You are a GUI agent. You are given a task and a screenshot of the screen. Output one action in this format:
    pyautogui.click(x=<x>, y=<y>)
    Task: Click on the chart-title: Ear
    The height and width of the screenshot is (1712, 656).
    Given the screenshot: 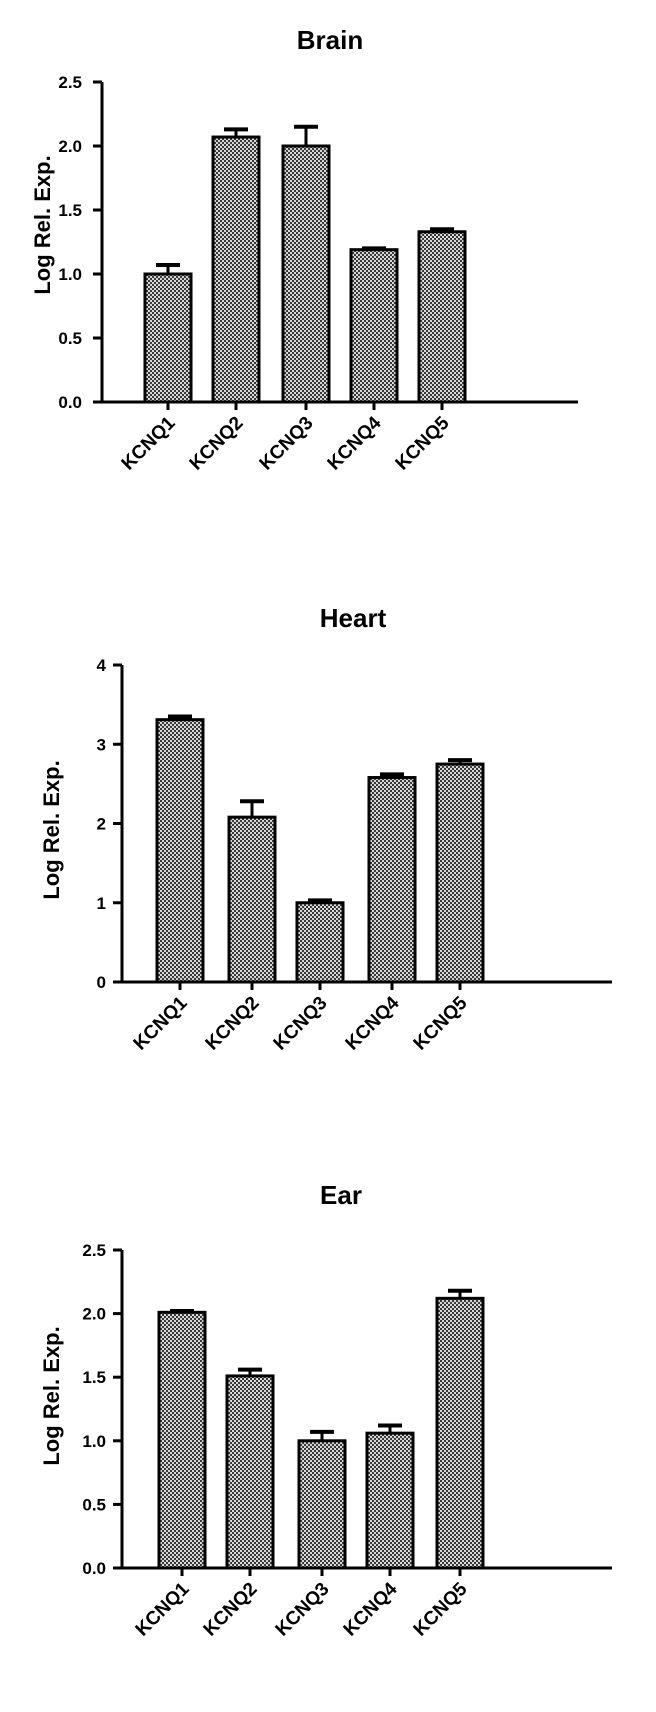 What is the action you would take?
    pyautogui.click(x=341, y=1195)
    